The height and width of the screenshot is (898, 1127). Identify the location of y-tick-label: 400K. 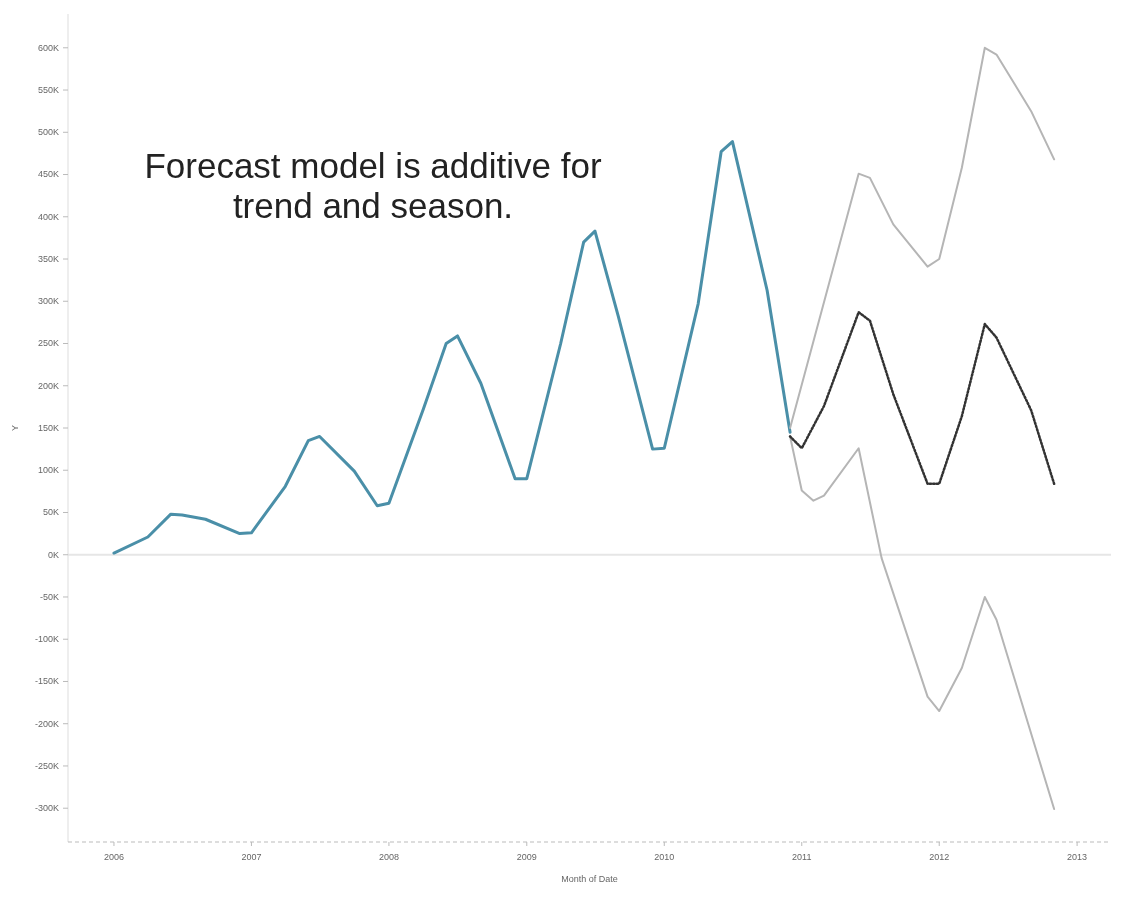
(48, 216).